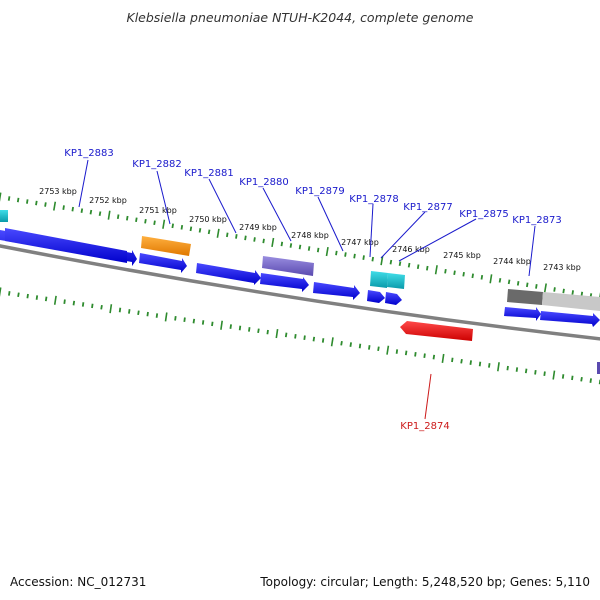  What do you see at coordinates (562, 267) in the screenshot?
I see `tick-label: 2743 kbp` at bounding box center [562, 267].